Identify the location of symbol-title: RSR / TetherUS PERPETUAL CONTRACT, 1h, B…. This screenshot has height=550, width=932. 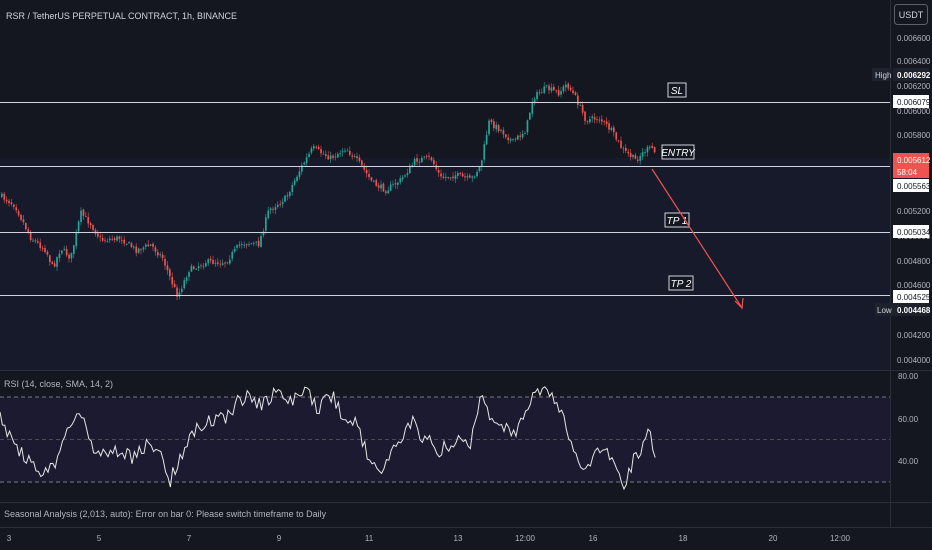
(121, 16).